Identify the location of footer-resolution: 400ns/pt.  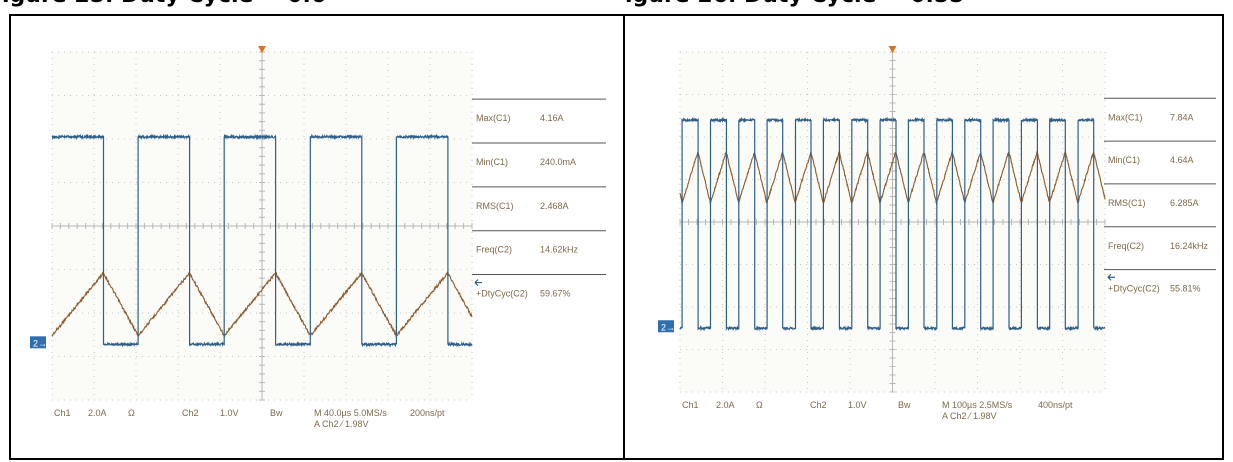
(1055, 405).